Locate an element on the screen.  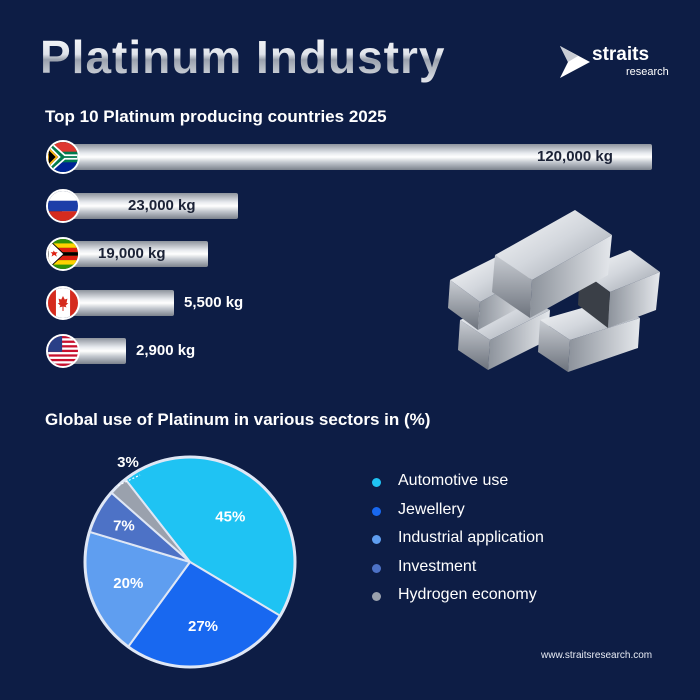
bar-value-label: 2,900 kg is located at coordinates (166, 350).